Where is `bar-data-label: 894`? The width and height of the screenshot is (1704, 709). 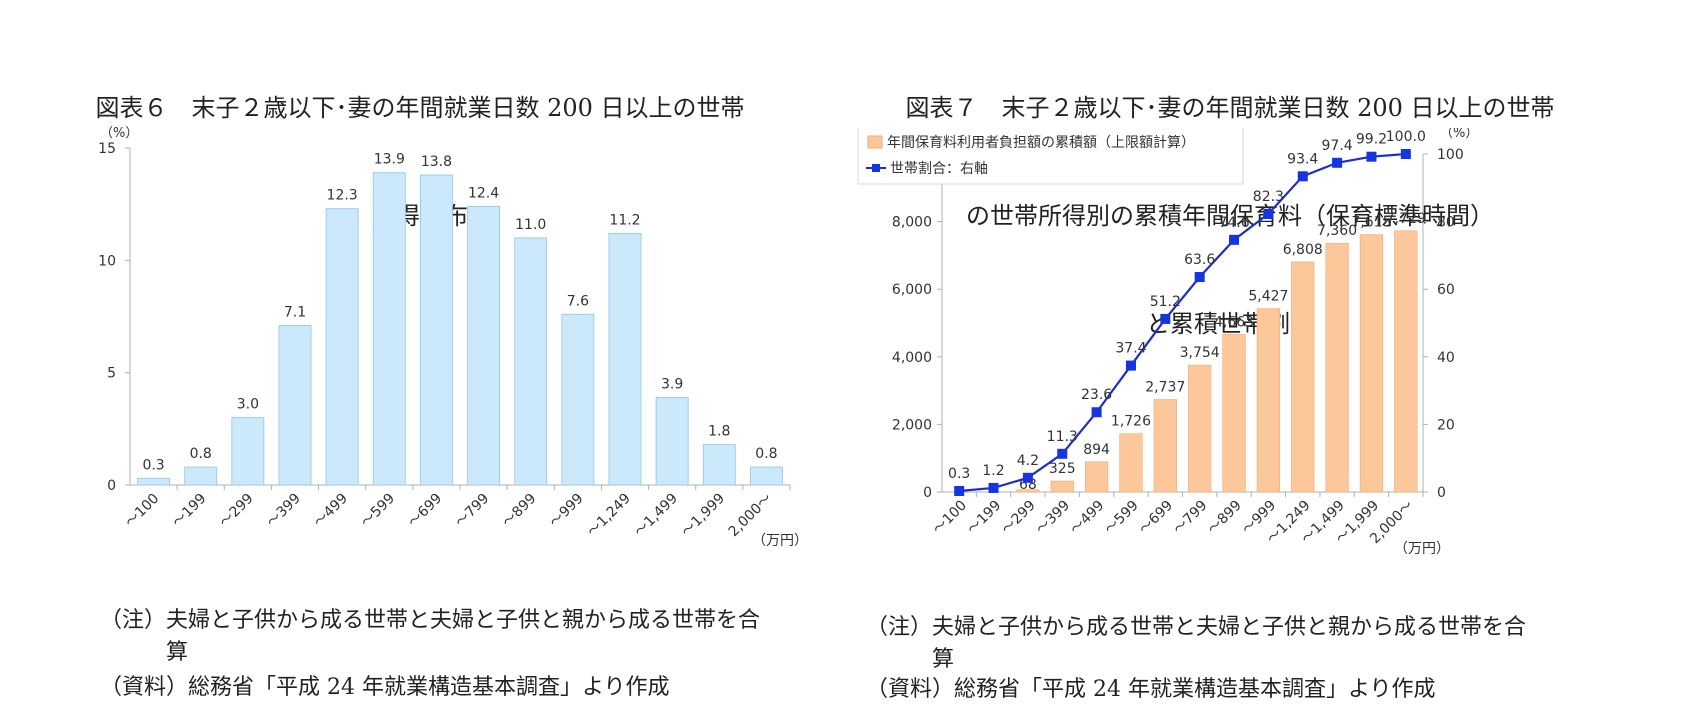 bar-data-label: 894 is located at coordinates (1096, 450).